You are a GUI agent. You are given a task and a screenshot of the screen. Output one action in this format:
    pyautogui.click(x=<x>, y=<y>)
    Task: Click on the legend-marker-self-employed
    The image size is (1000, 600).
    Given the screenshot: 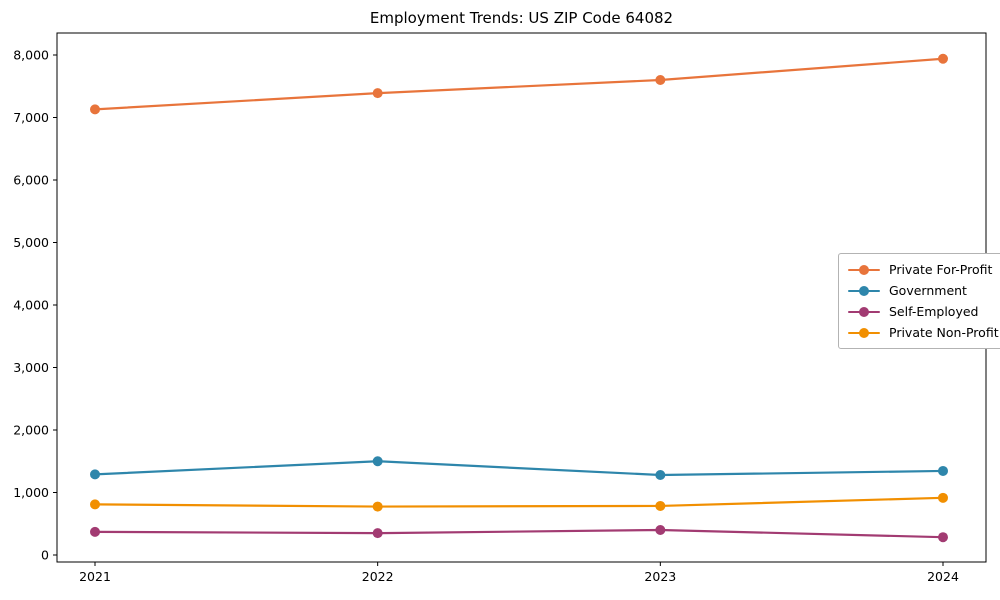 What is the action you would take?
    pyautogui.click(x=864, y=312)
    